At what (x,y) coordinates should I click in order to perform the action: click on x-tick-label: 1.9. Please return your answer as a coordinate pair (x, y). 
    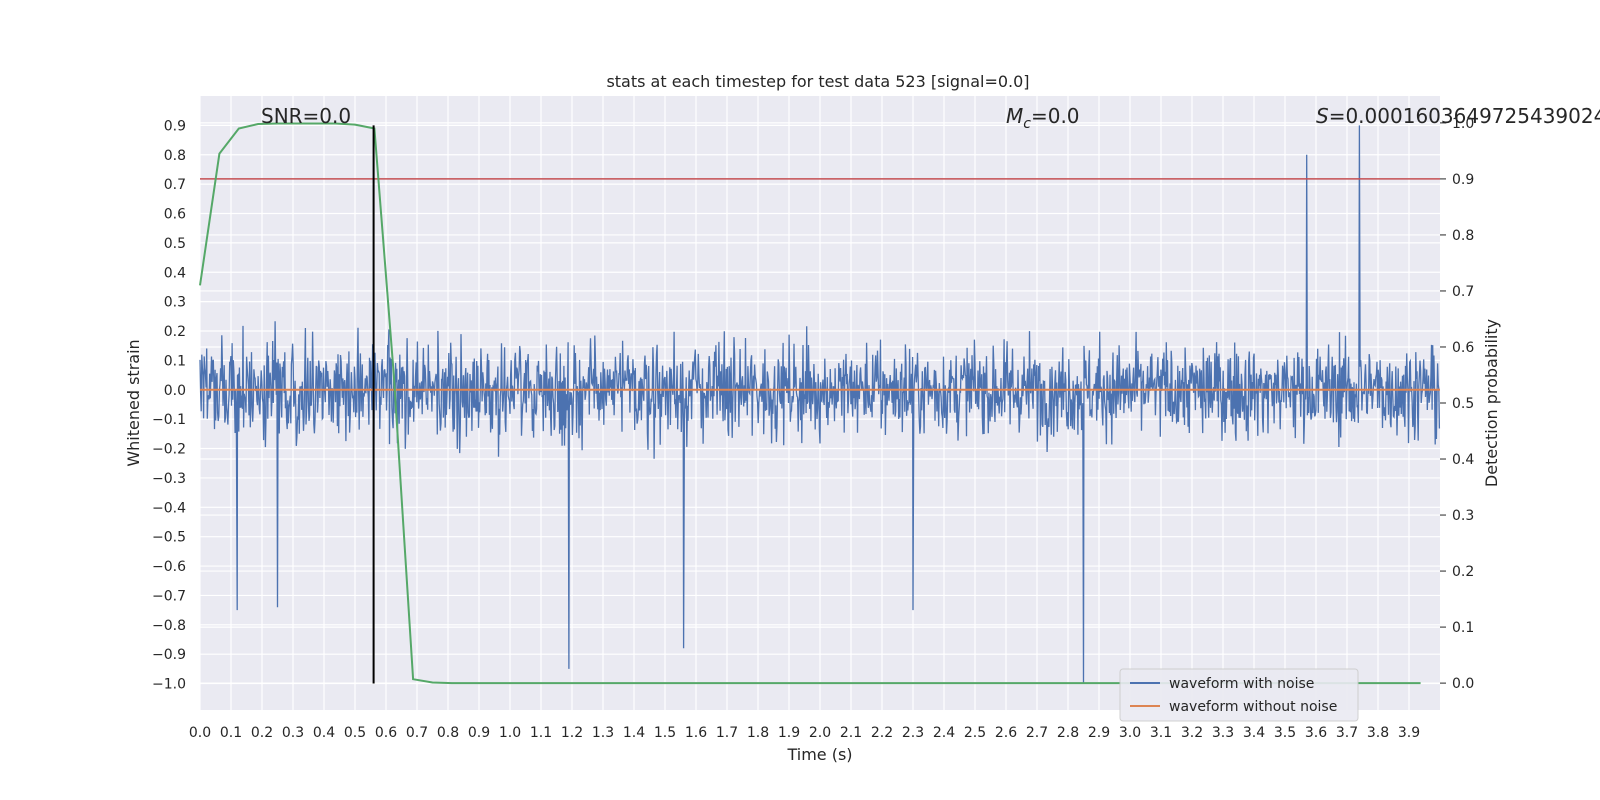
    Looking at the image, I should click on (789, 733).